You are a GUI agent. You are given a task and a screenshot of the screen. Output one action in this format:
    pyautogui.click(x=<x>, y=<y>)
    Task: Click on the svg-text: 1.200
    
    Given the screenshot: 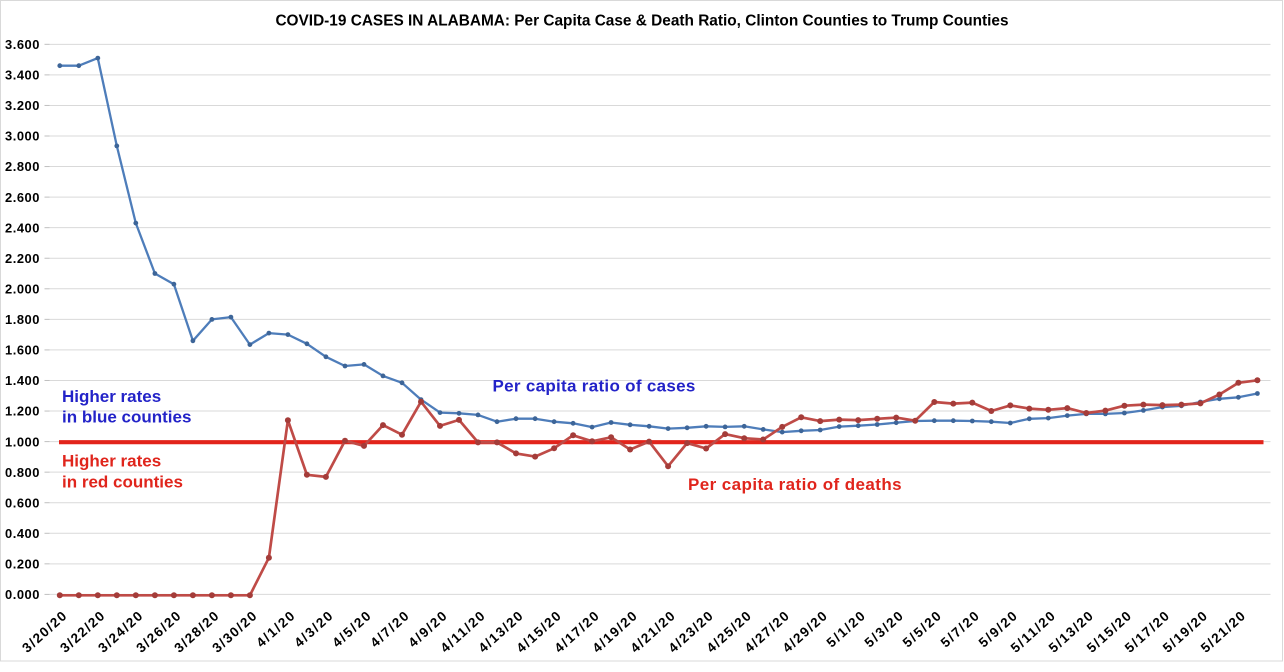 What is the action you would take?
    pyautogui.click(x=22, y=411)
    